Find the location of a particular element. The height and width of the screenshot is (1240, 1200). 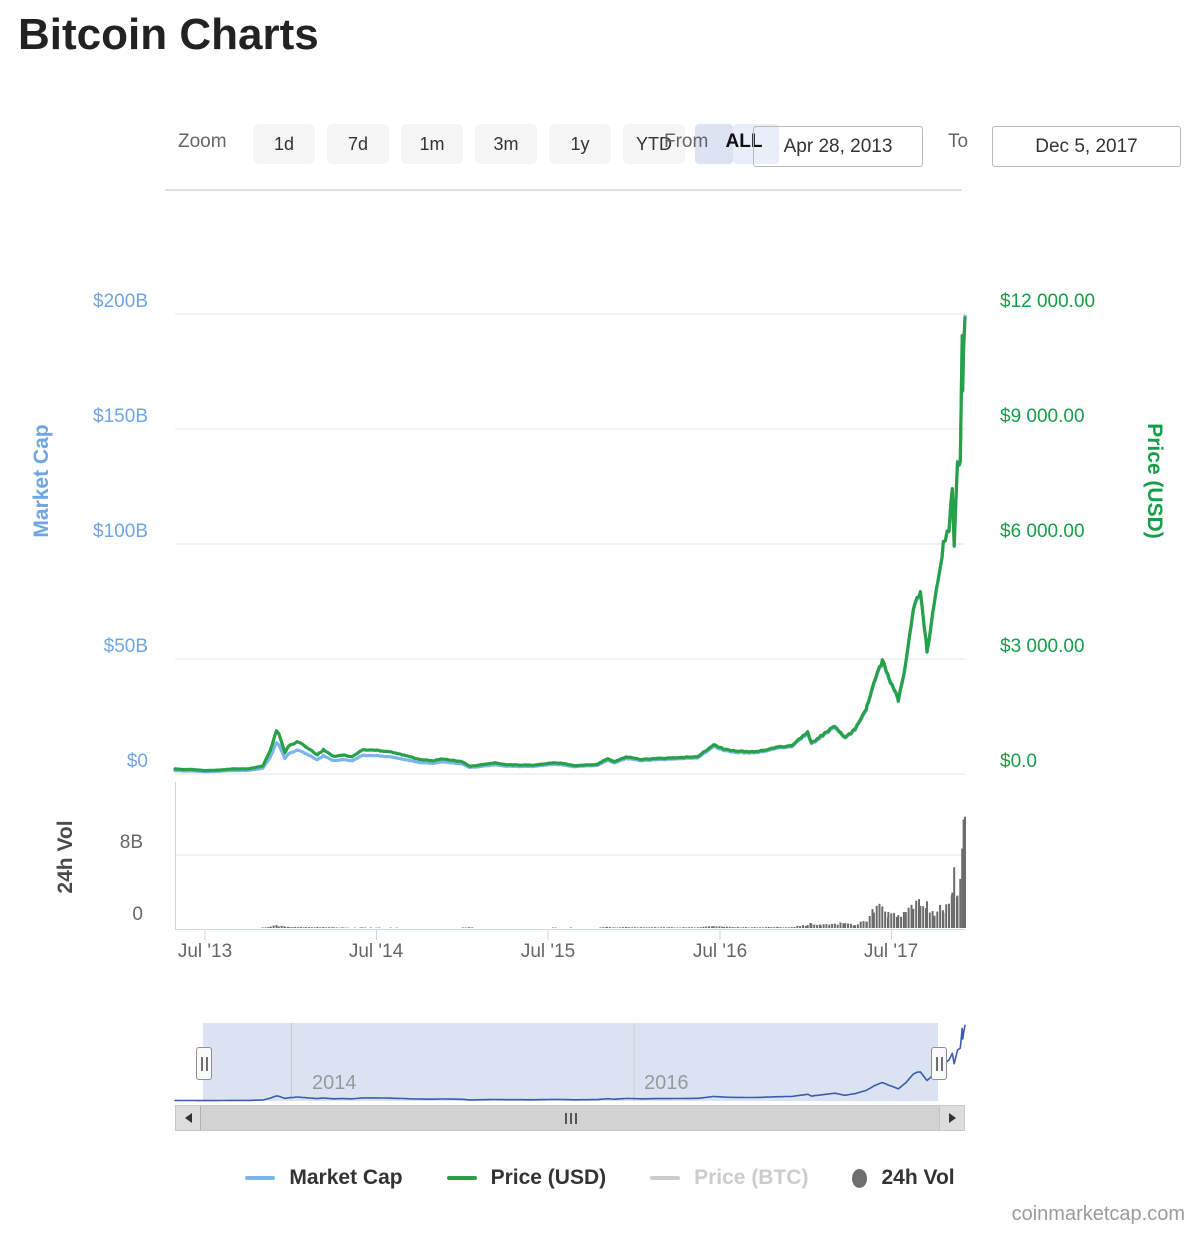

arrow-right-icon is located at coordinates (952, 1118).